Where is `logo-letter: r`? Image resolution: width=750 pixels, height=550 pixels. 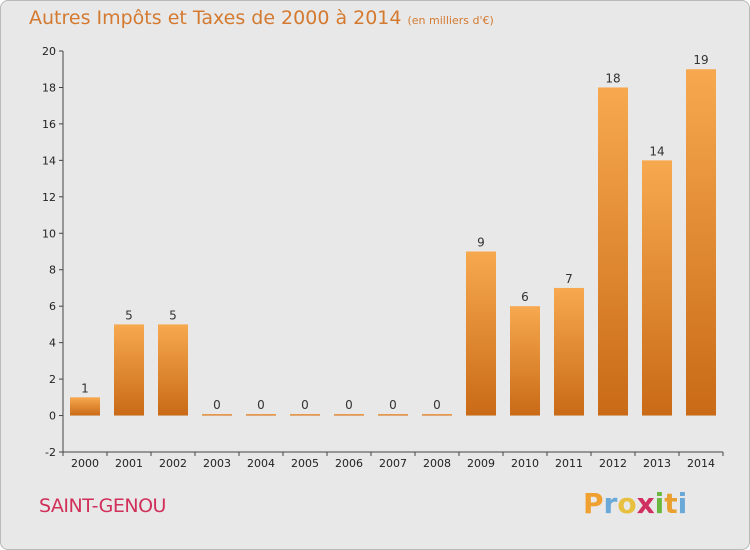 logo-letter: r is located at coordinates (610, 503).